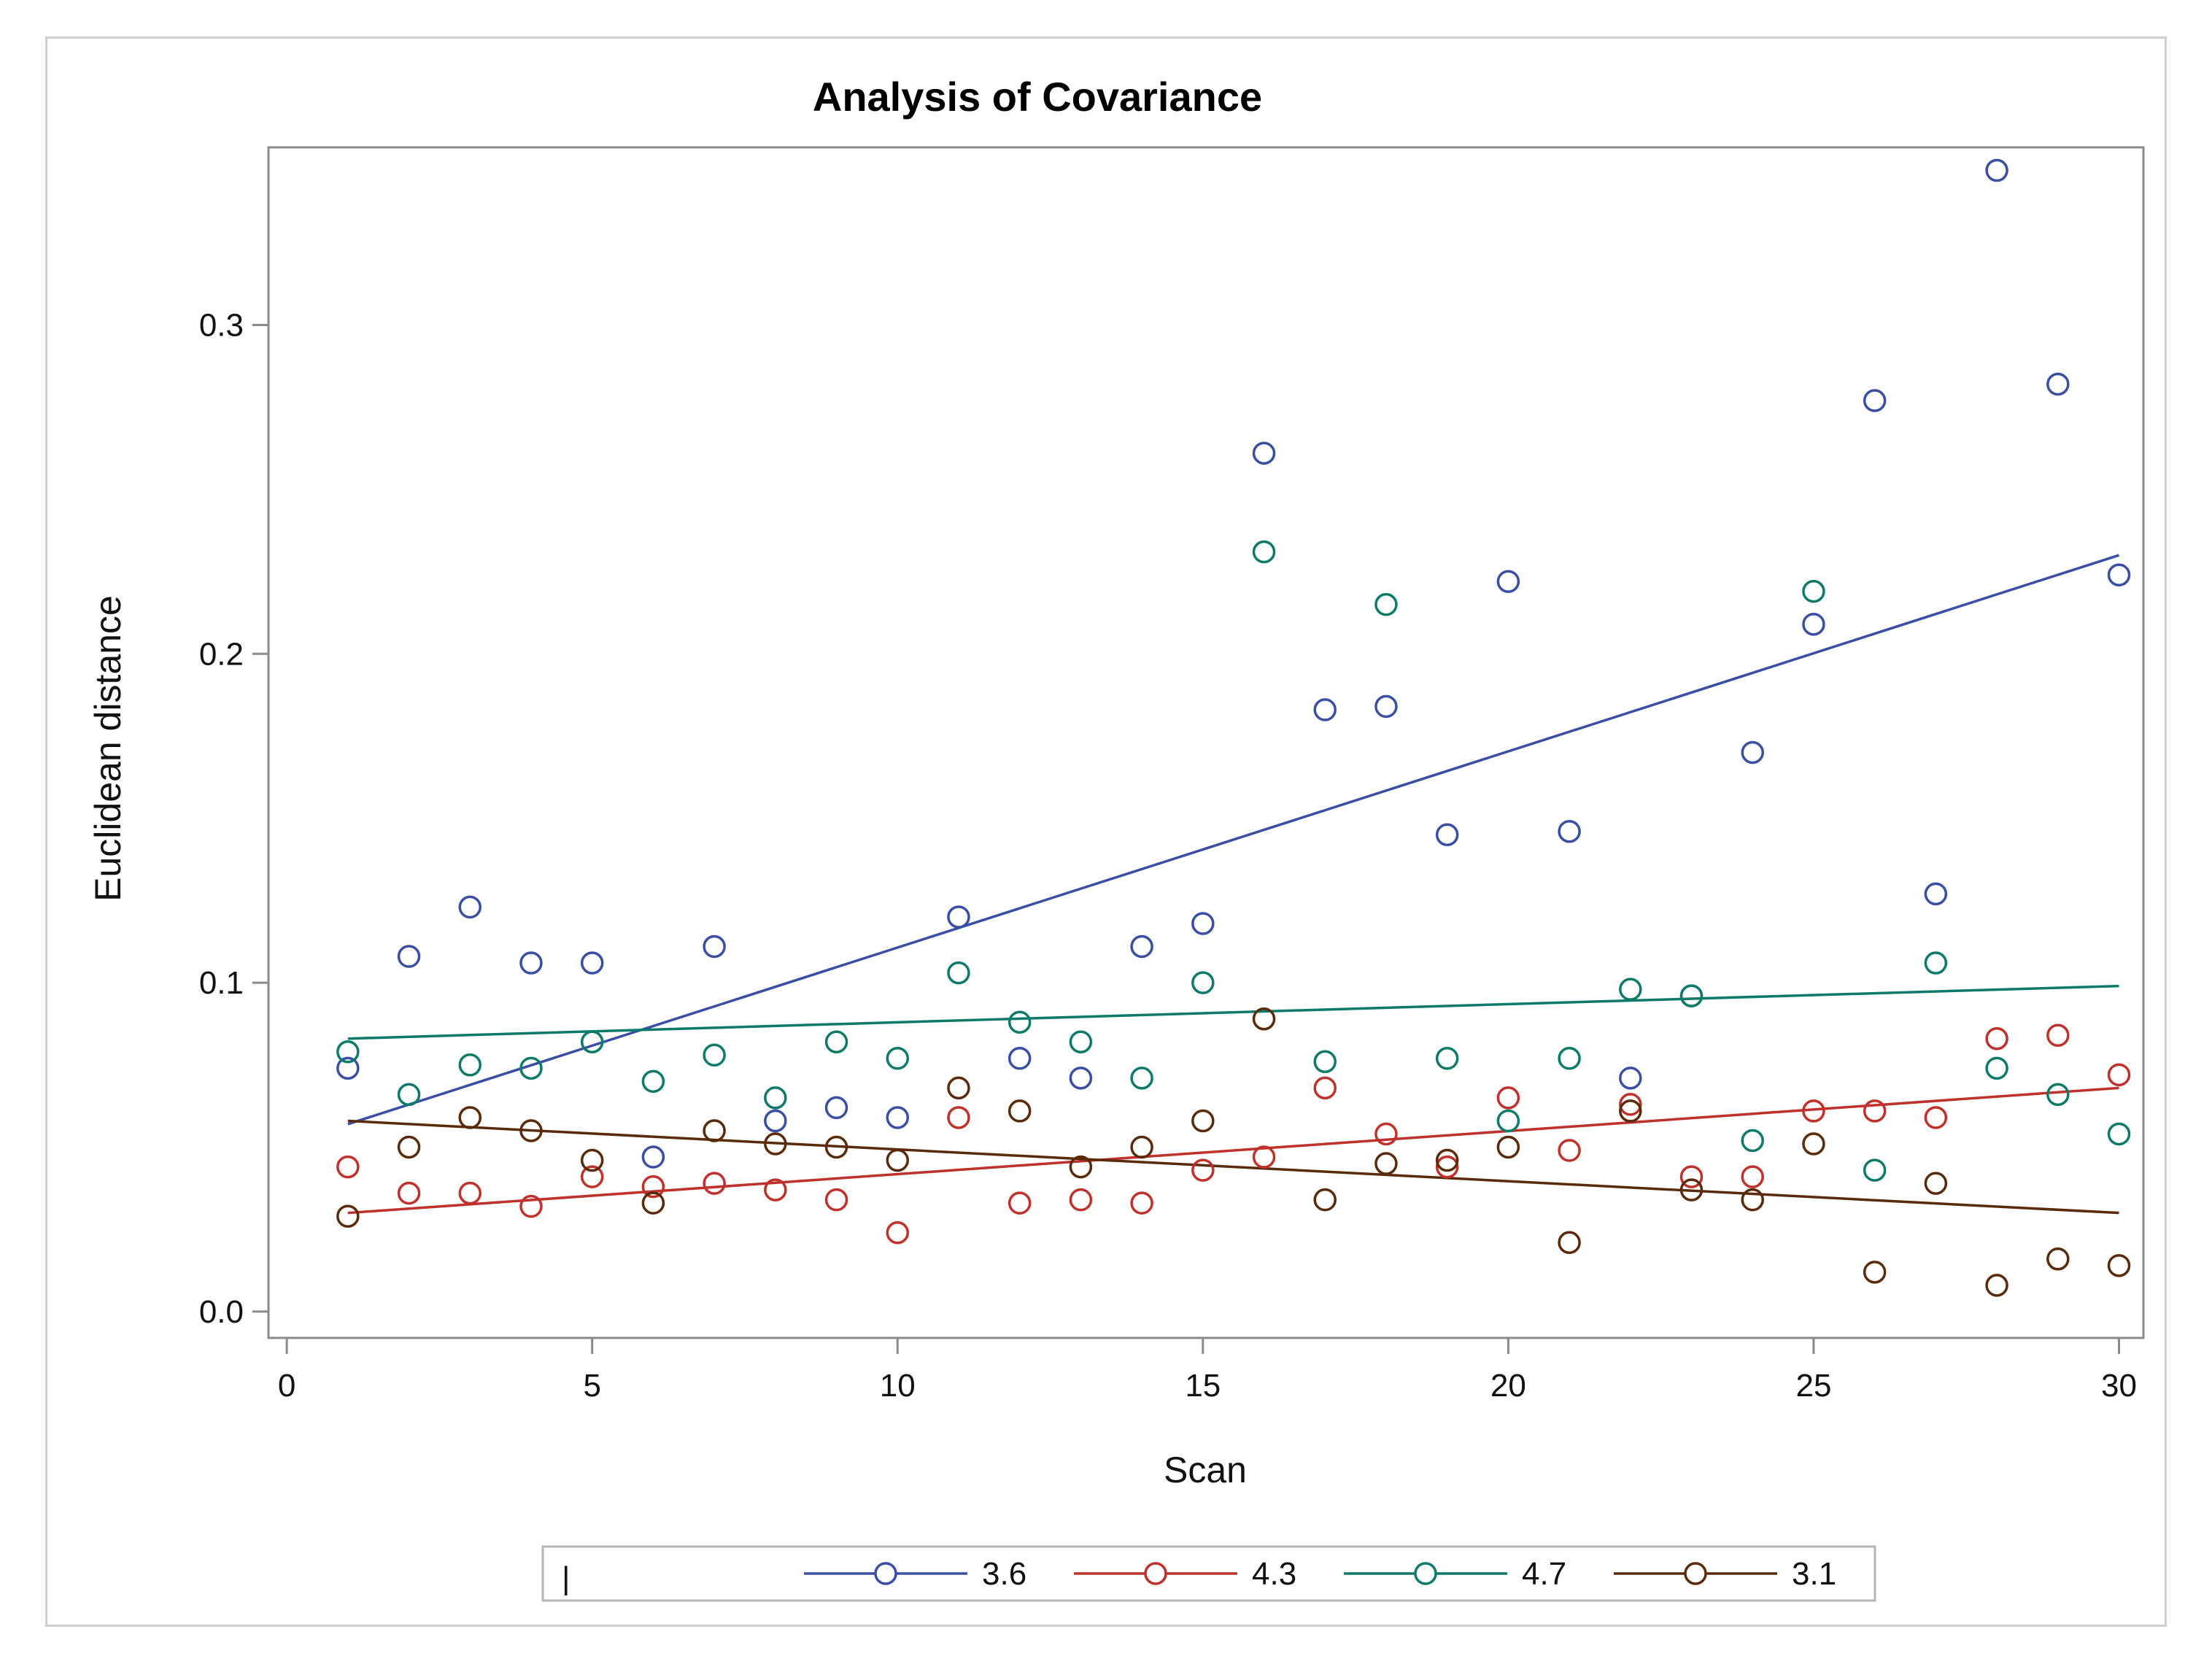 The width and height of the screenshot is (2212, 1664). What do you see at coordinates (1155, 1573) in the screenshot?
I see `legend-marker-4.3` at bounding box center [1155, 1573].